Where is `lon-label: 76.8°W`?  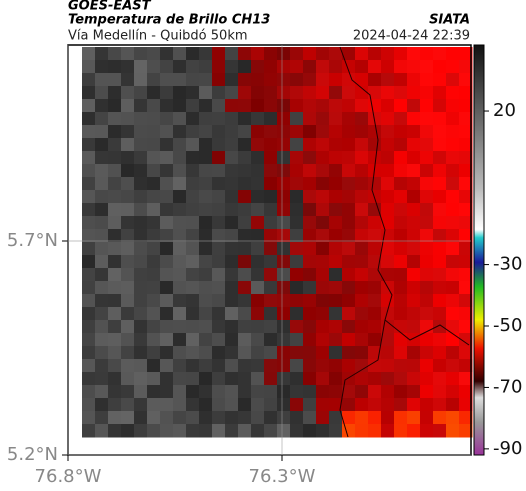
lon-label: 76.8°W is located at coordinates (68, 476).